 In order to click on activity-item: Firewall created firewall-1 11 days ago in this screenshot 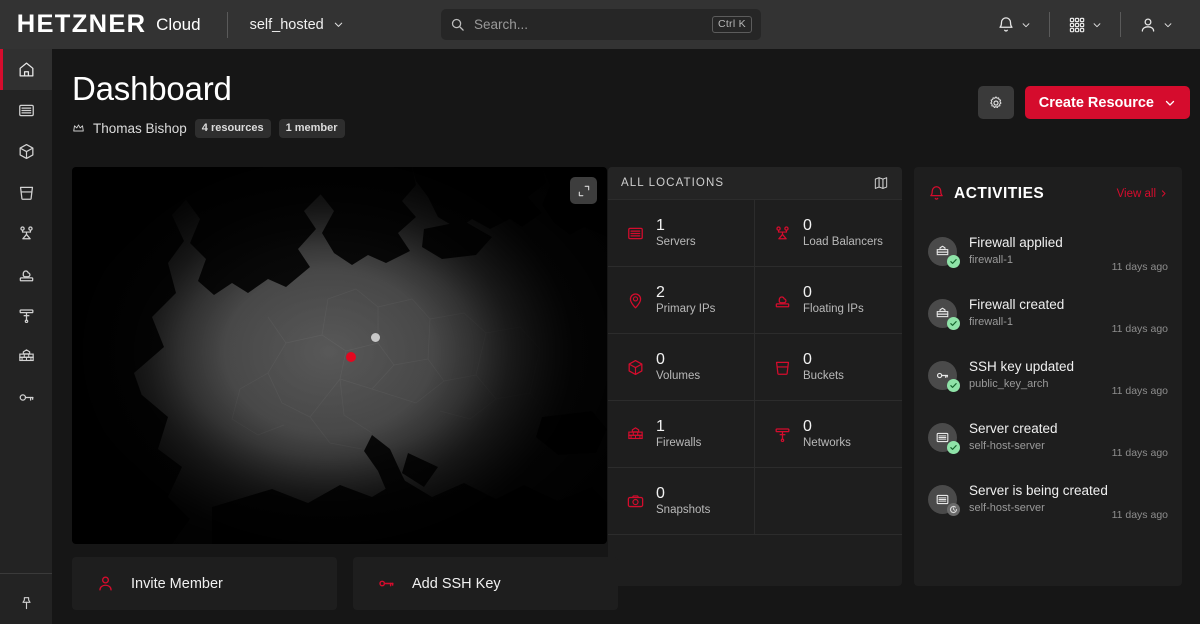, I will do `click(1048, 313)`.